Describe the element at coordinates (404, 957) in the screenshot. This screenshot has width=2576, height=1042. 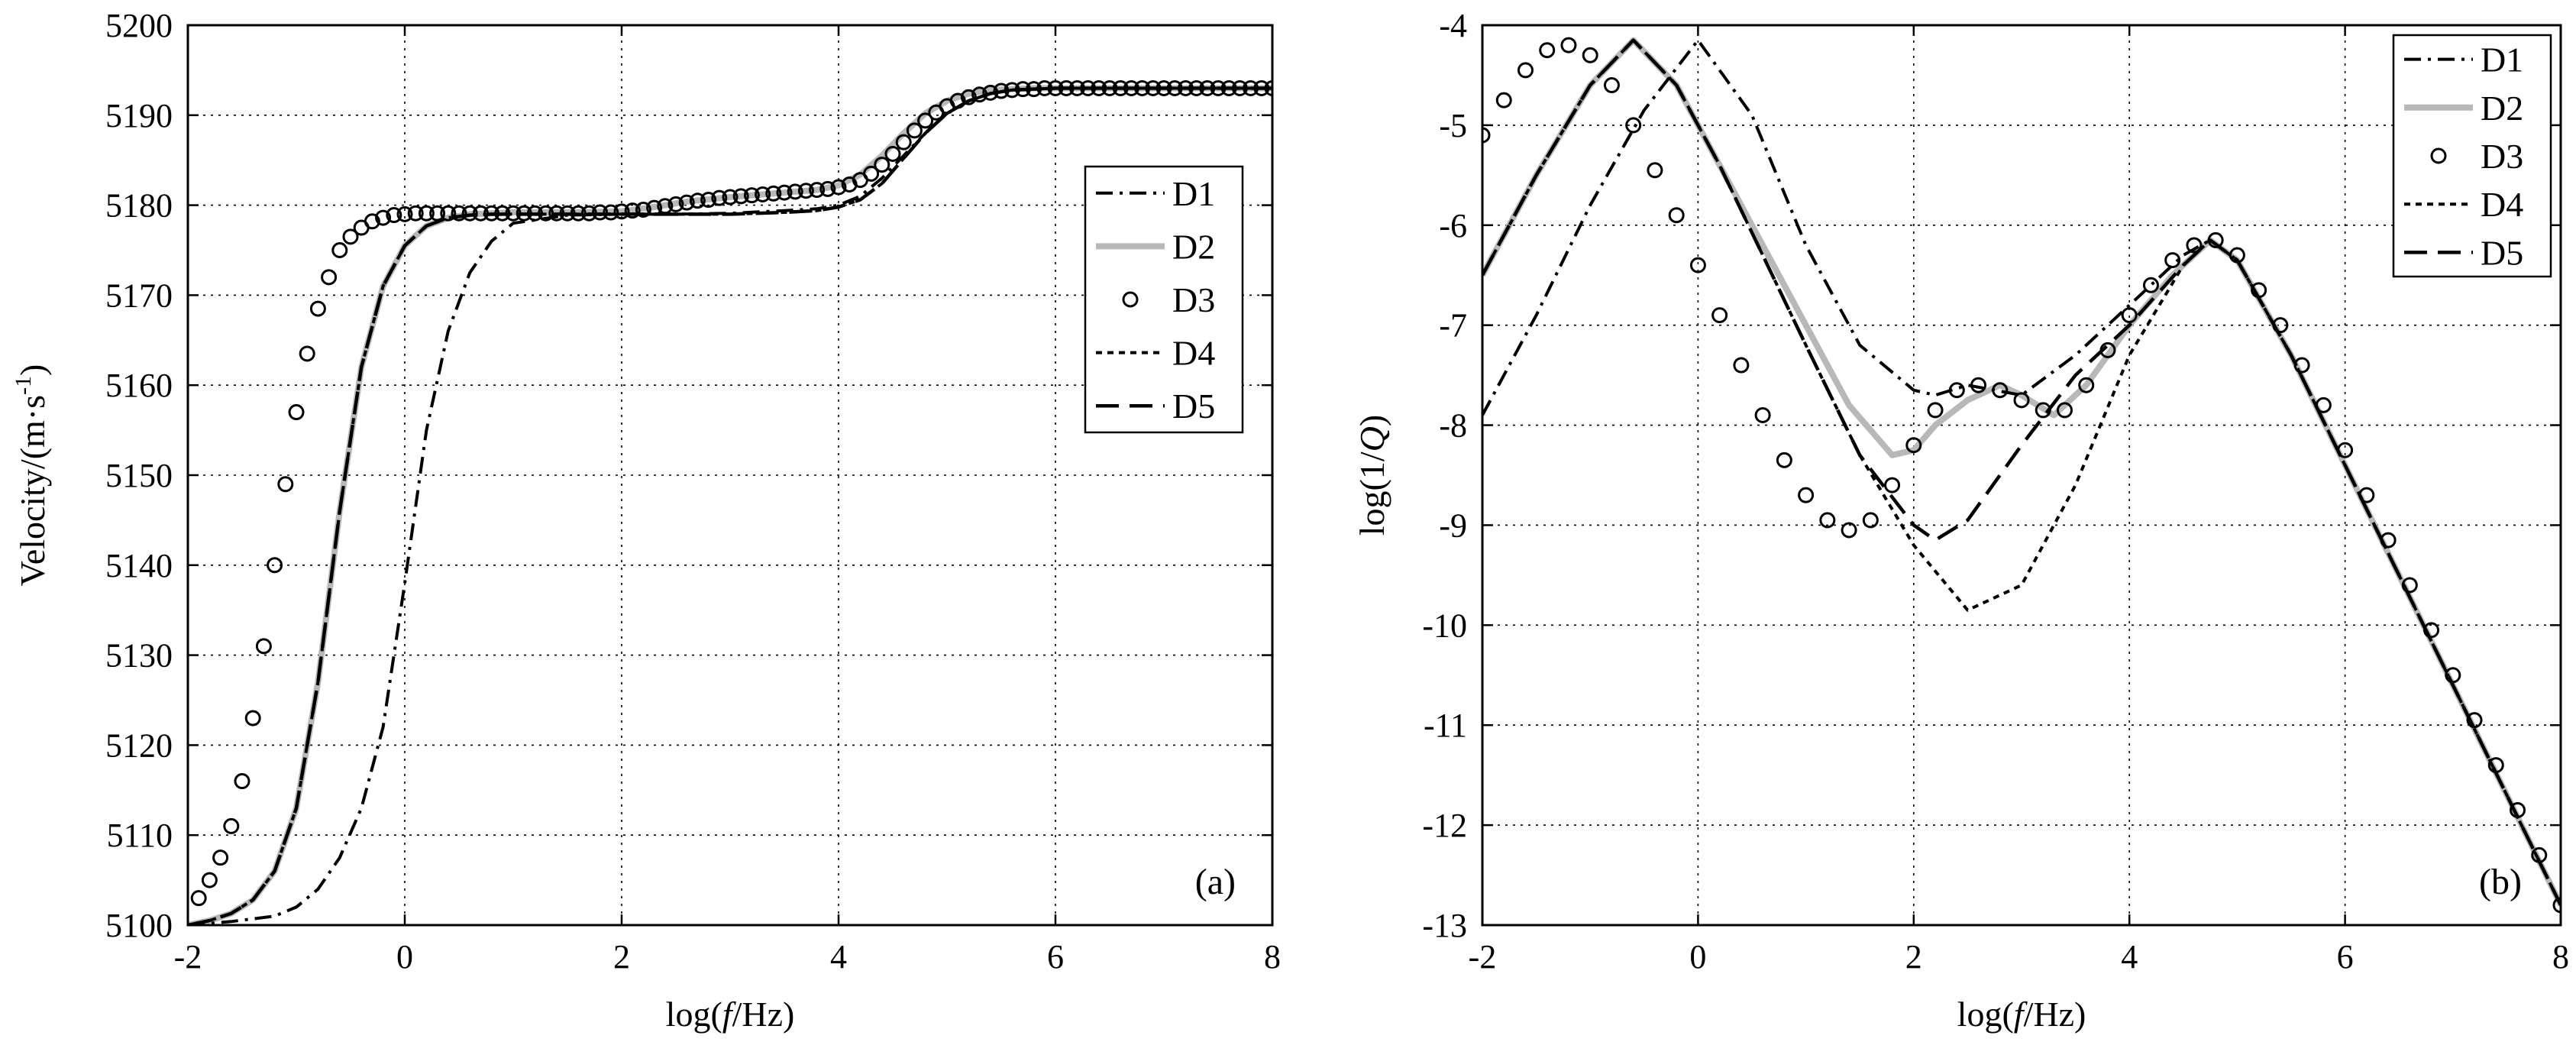
I see `chart-a-xtick-label: 0` at that location.